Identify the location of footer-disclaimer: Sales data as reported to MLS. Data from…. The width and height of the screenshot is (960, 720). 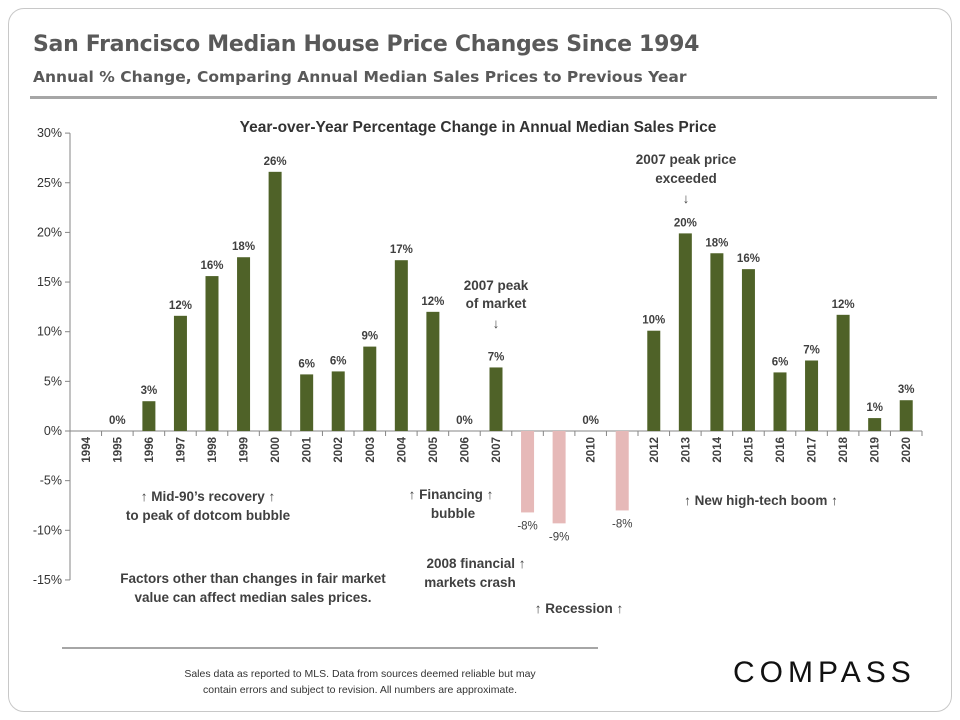
(360, 682).